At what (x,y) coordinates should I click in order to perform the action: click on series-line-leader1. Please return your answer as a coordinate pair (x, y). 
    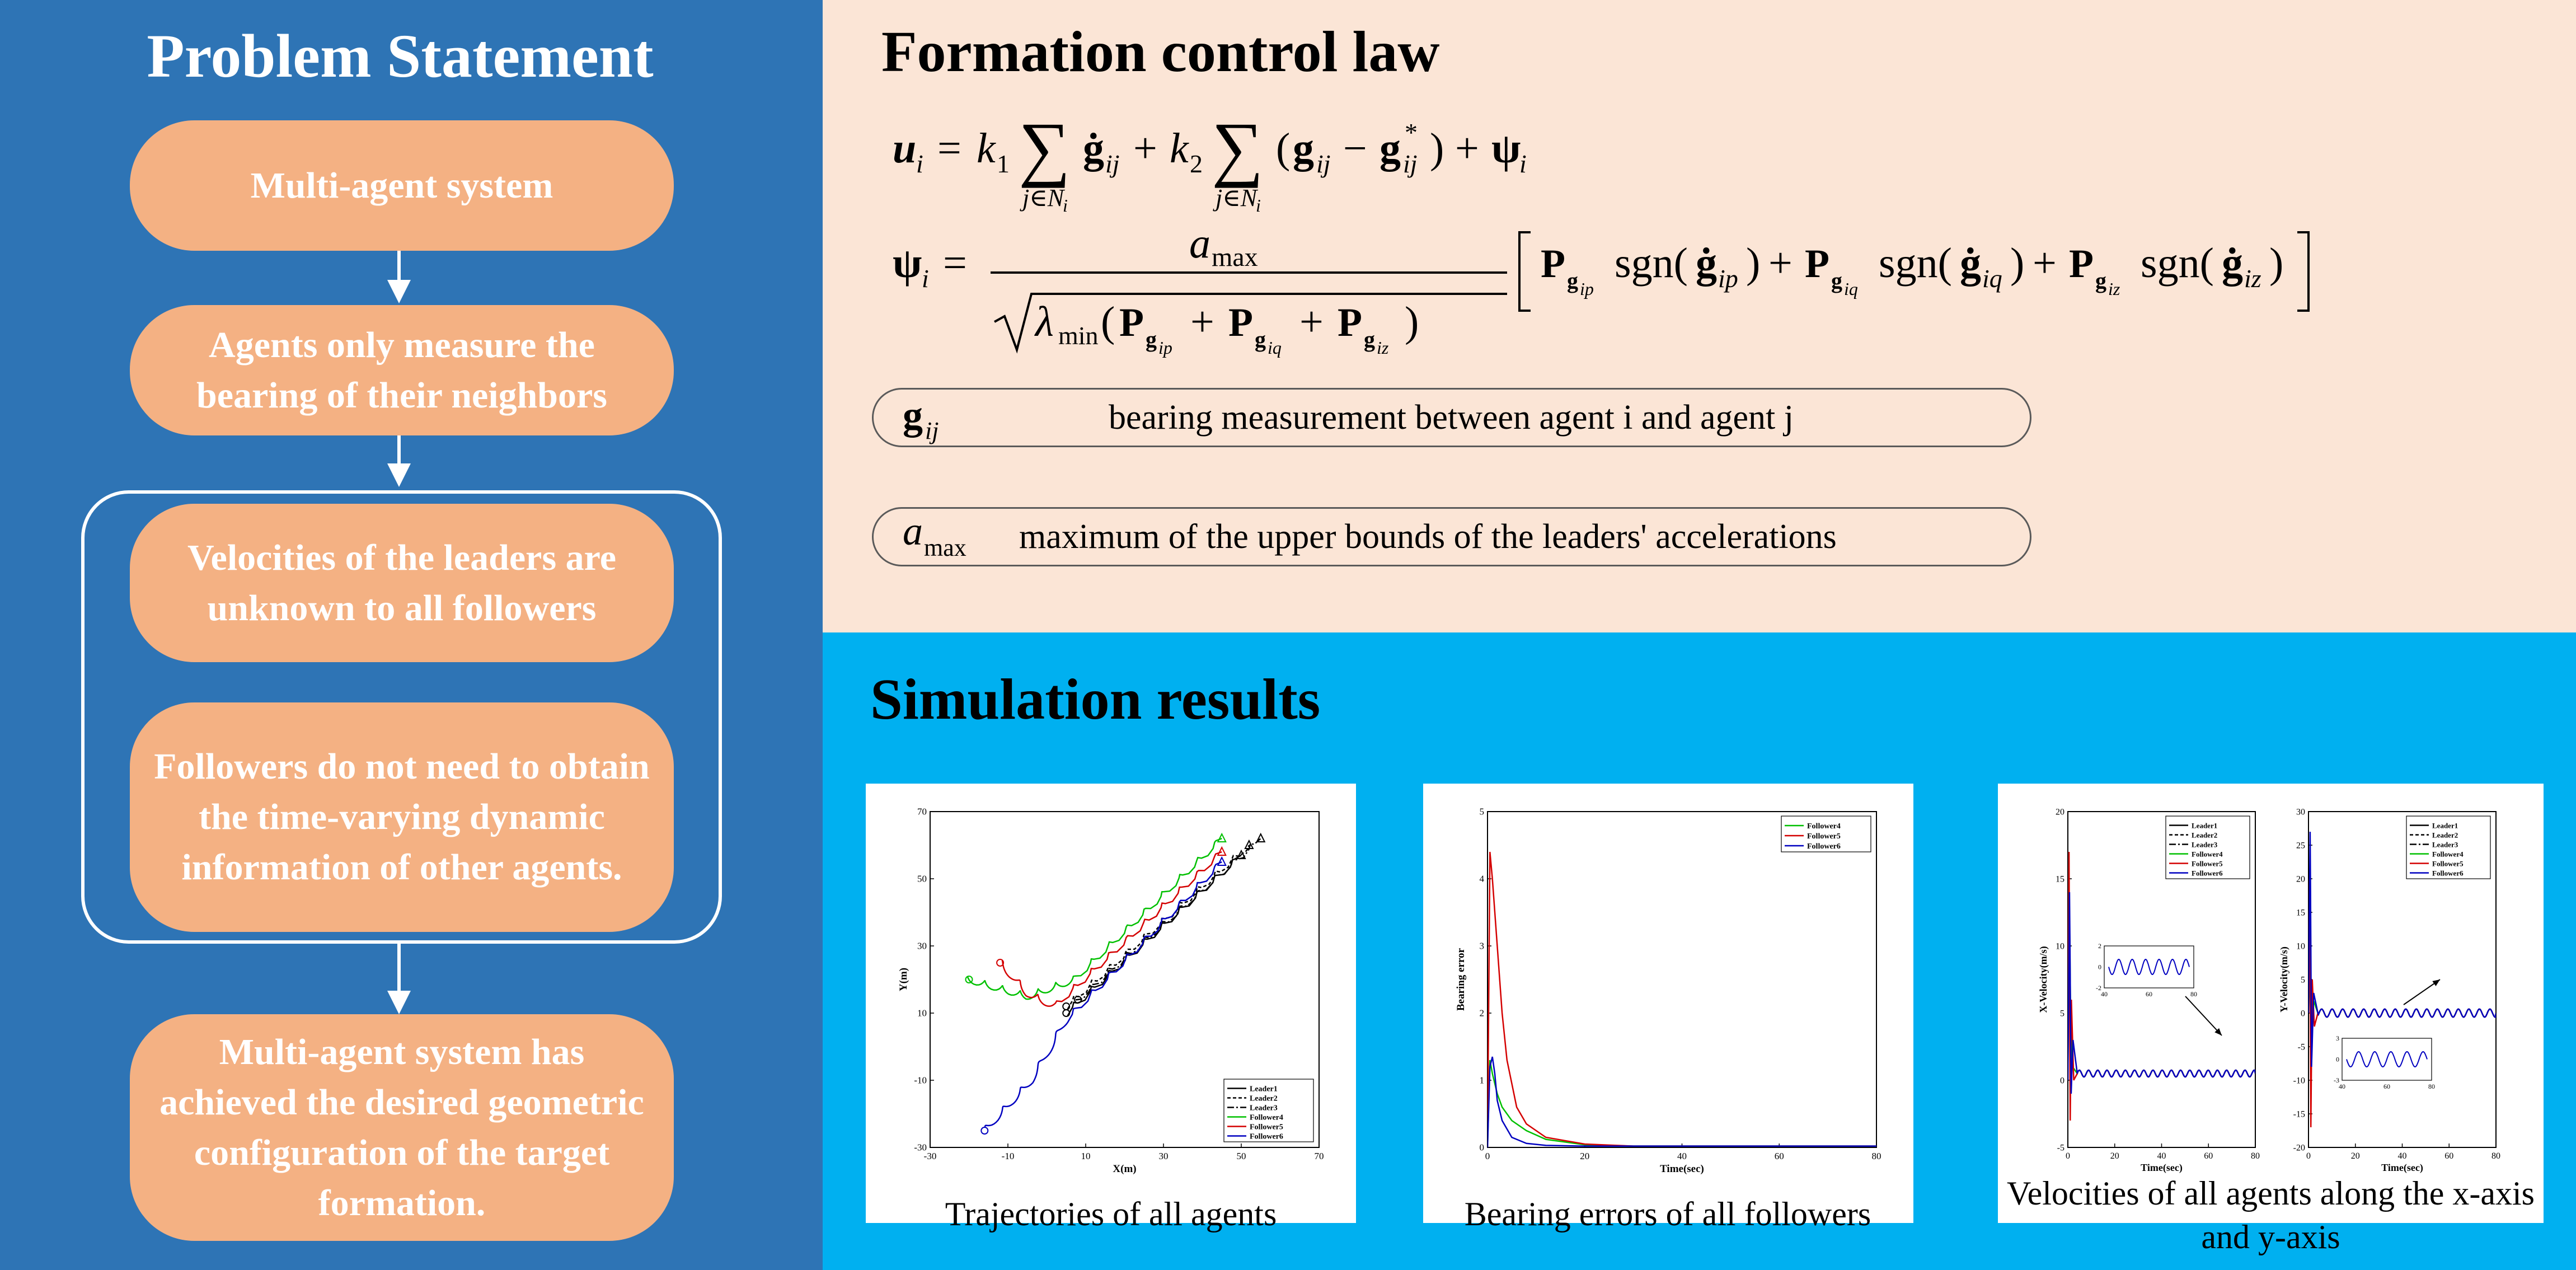
    Looking at the image, I should click on (1154, 935).